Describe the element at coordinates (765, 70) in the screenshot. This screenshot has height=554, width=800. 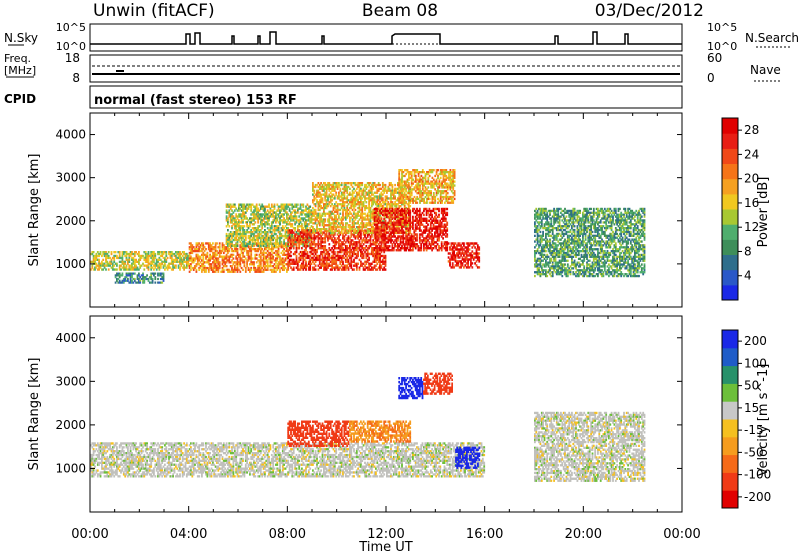
I see `nave-label: Nave` at that location.